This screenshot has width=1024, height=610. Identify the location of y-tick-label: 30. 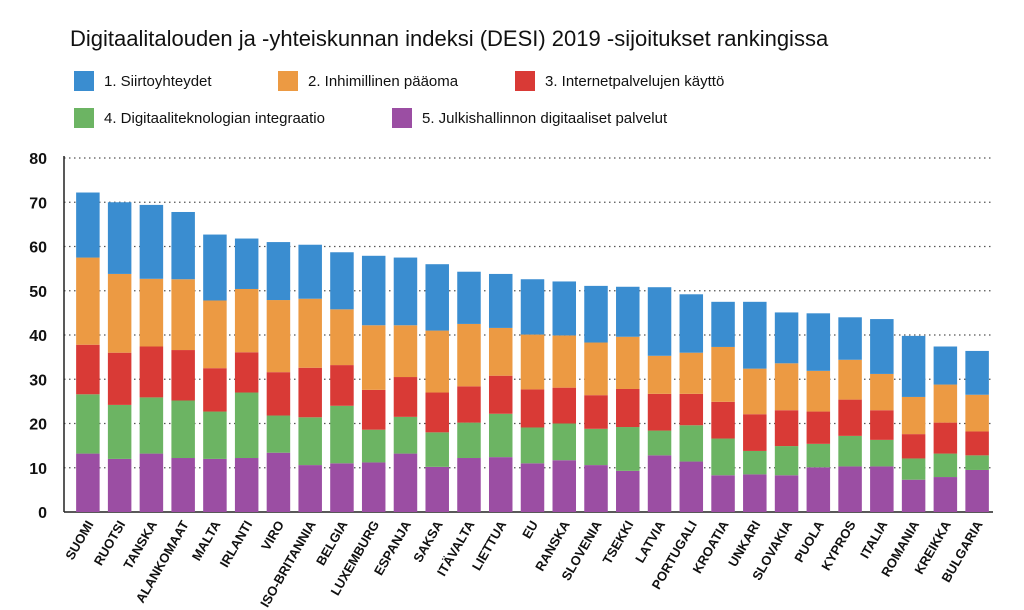
(38, 380).